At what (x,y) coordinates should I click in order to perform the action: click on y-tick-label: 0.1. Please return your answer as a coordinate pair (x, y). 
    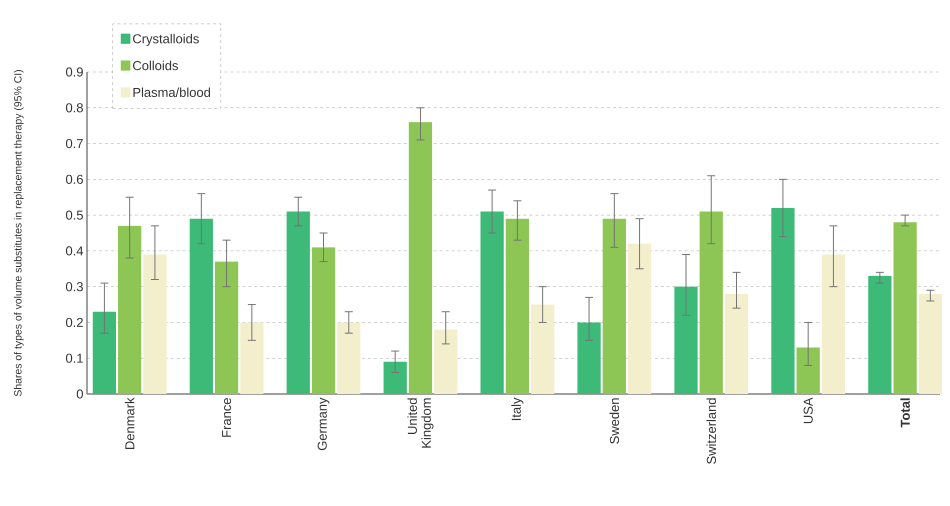
    Looking at the image, I should click on (74, 358).